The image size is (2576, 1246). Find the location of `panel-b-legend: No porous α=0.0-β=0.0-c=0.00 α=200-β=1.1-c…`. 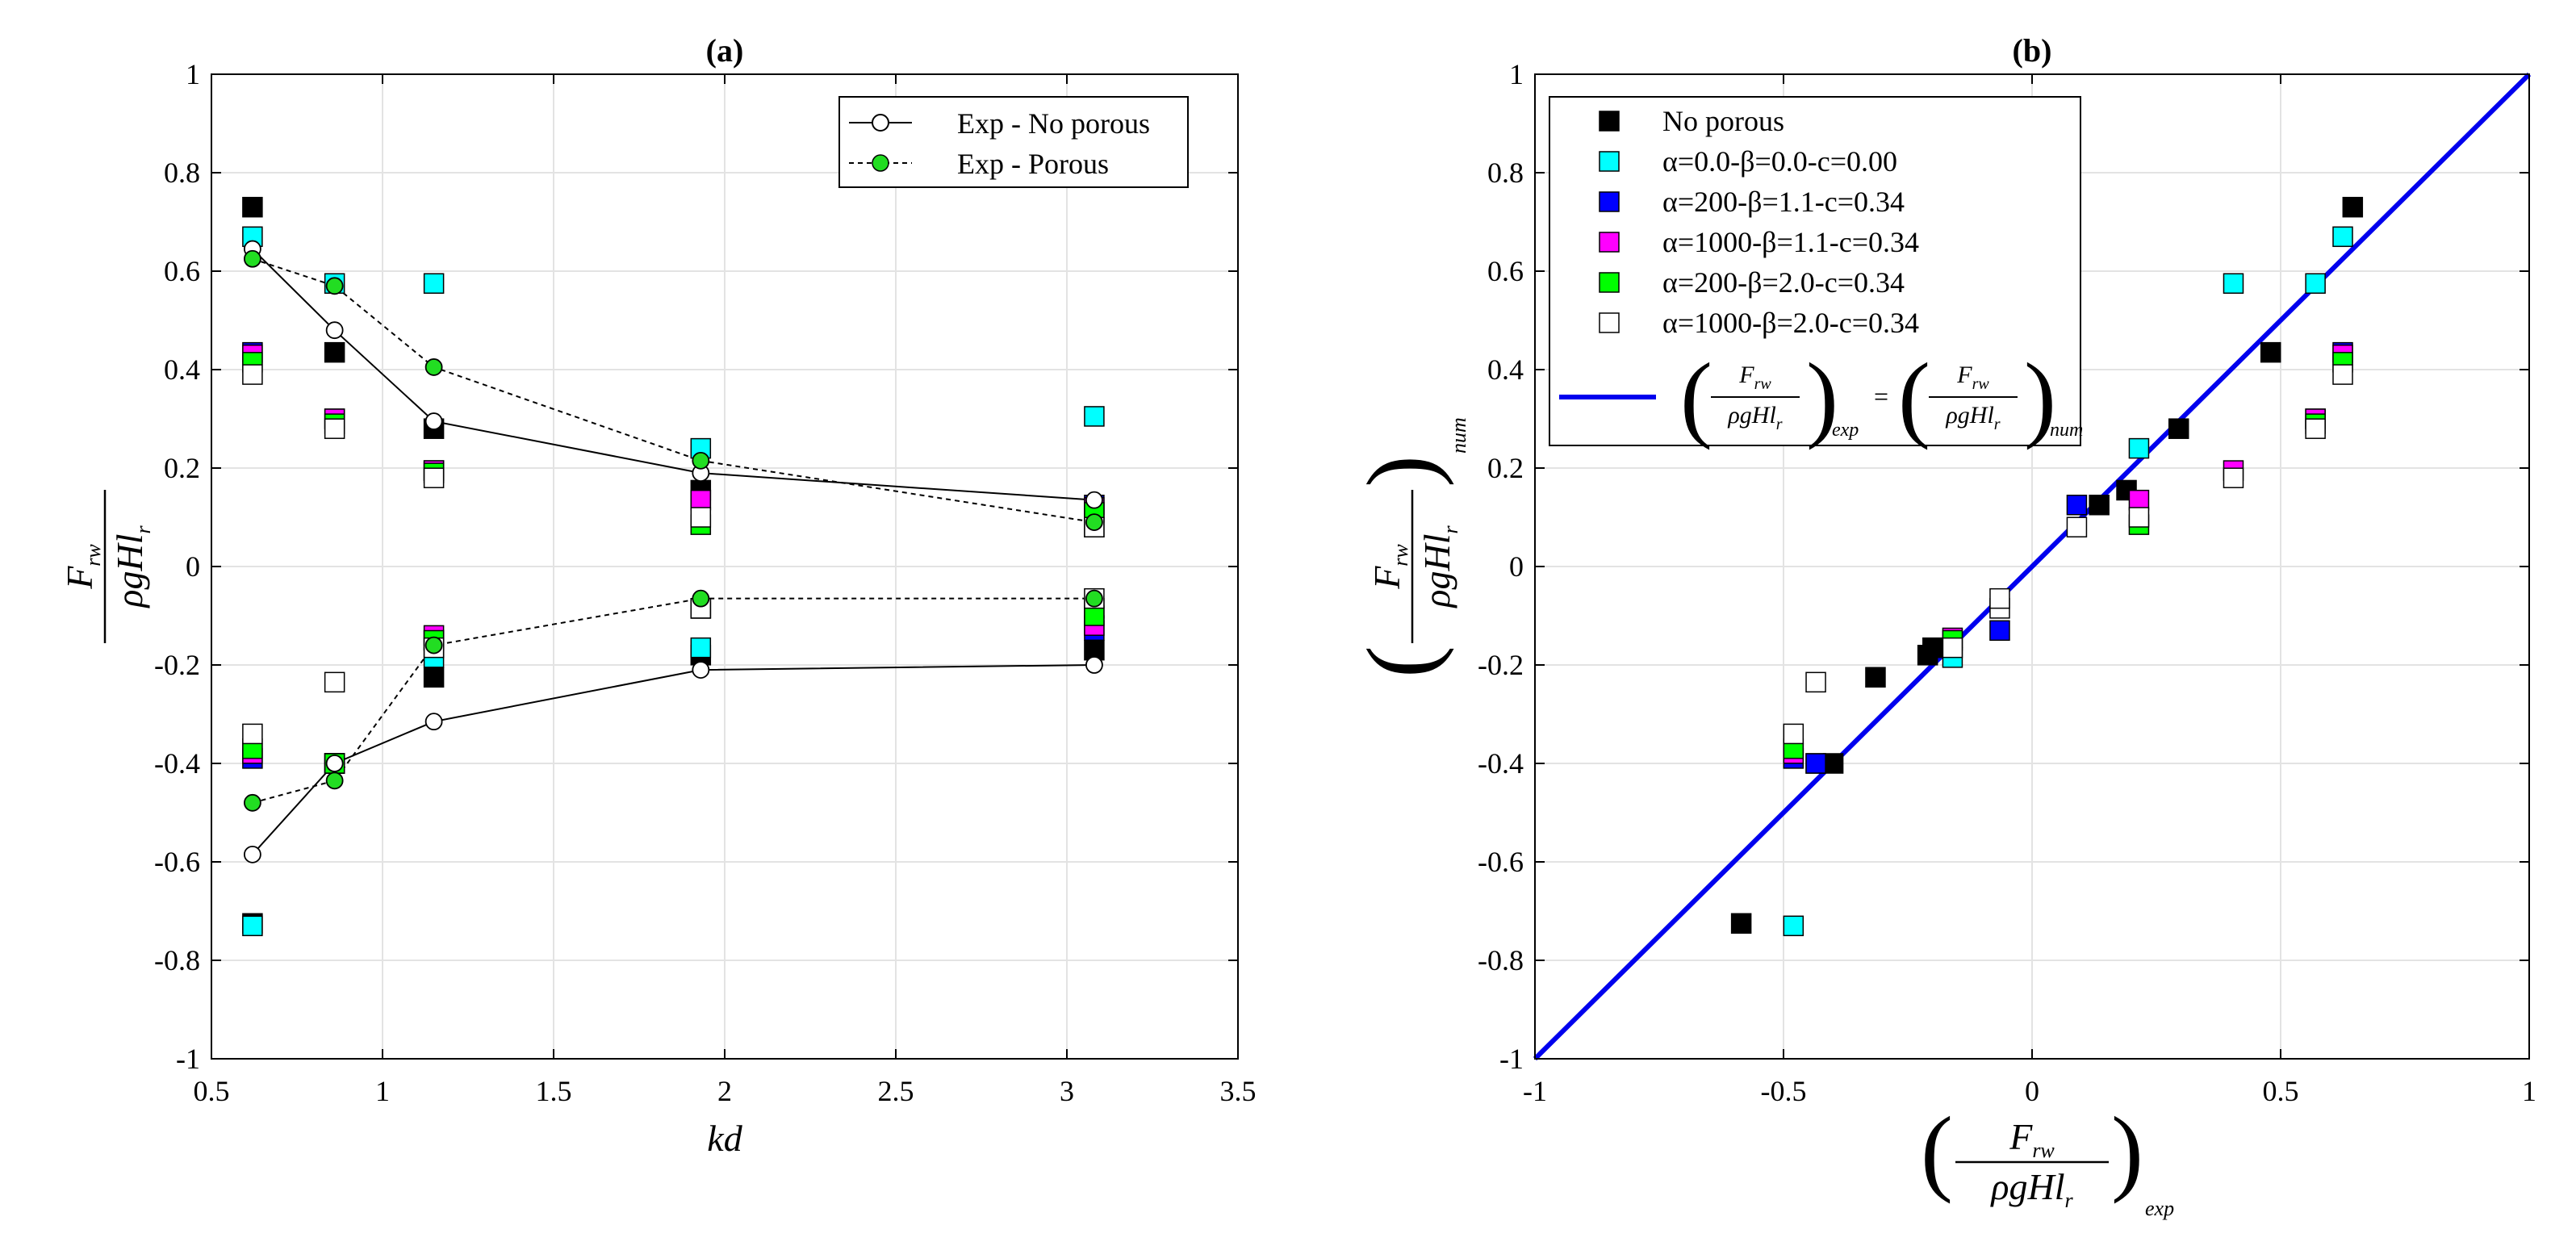

panel-b-legend: No porous α=0.0-β=0.0-c=0.00 α=200-β=1.1-c… is located at coordinates (1816, 273).